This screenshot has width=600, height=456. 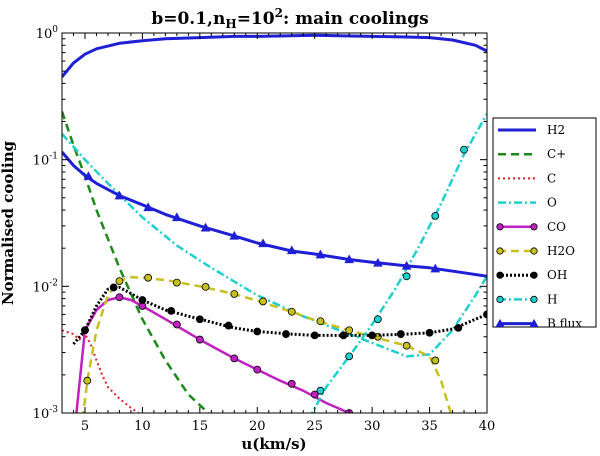 I want to click on chart-title: b=0.1,nH=102: main coolings, so click(x=289, y=18).